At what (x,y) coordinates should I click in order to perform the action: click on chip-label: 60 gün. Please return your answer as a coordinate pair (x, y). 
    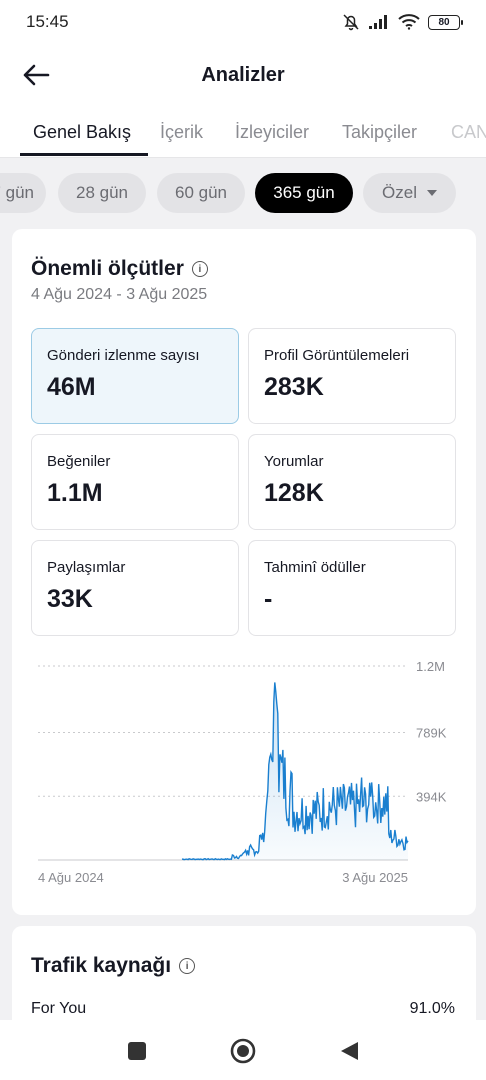
    Looking at the image, I should click on (201, 192).